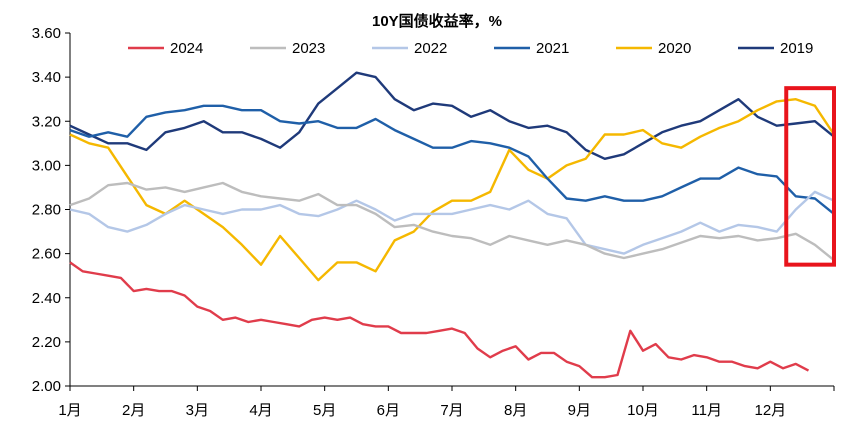  What do you see at coordinates (260, 410) in the screenshot?
I see `x-tick-label: 4月` at bounding box center [260, 410].